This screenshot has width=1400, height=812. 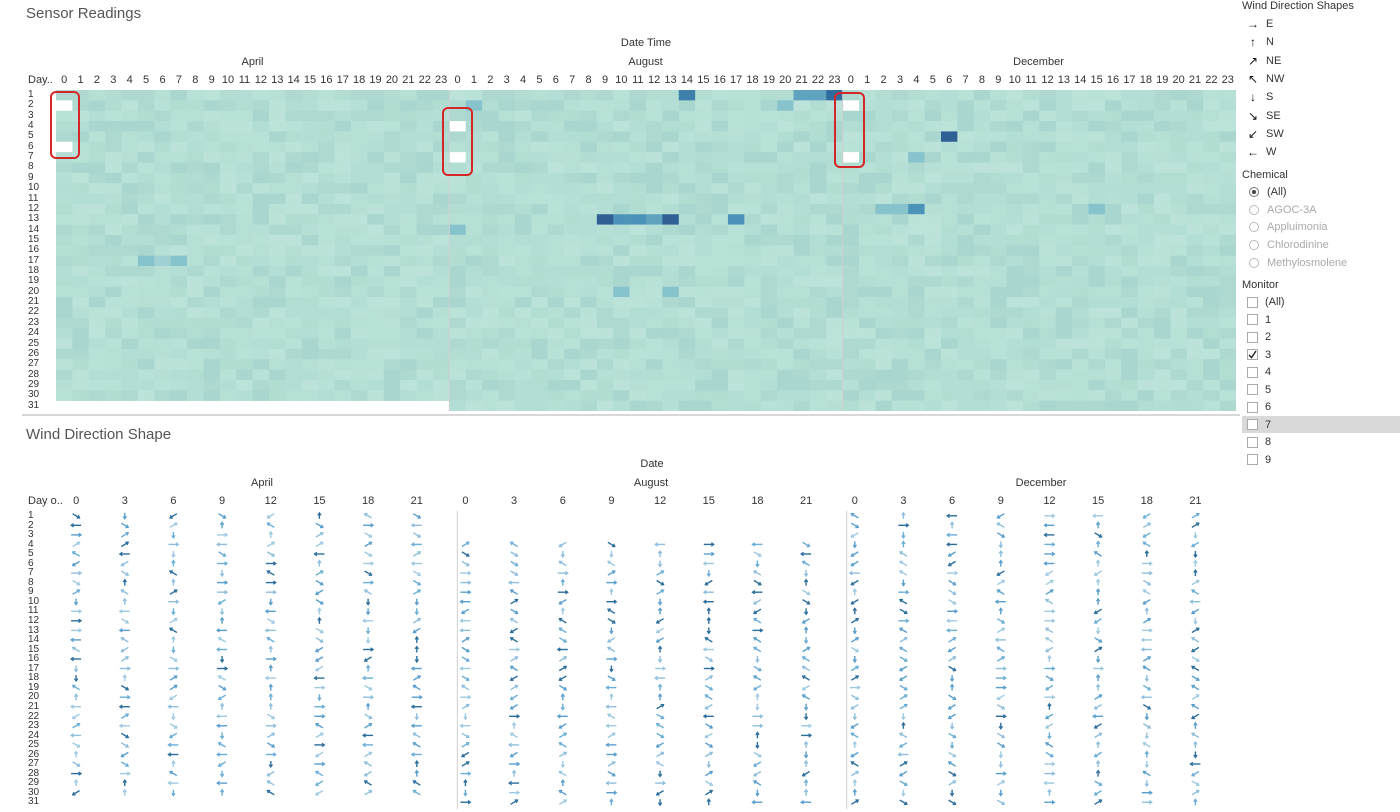 I want to click on monitor-option: 9, so click(x=1321, y=460).